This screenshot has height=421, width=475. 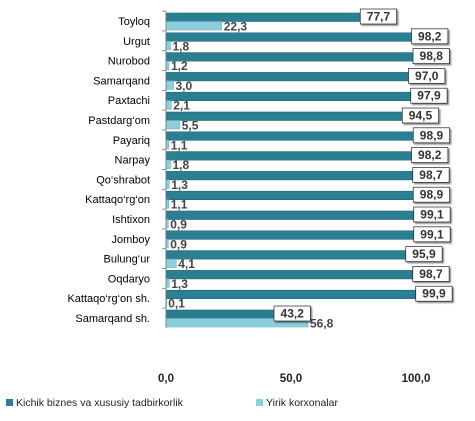 I want to click on data-label-series-1: 94,5, so click(x=421, y=116).